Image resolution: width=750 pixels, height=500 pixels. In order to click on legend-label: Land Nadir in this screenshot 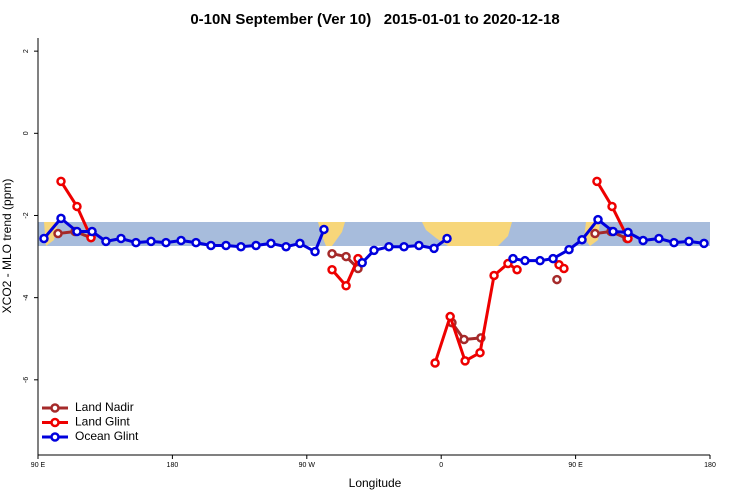, I will do `click(104, 407)`.